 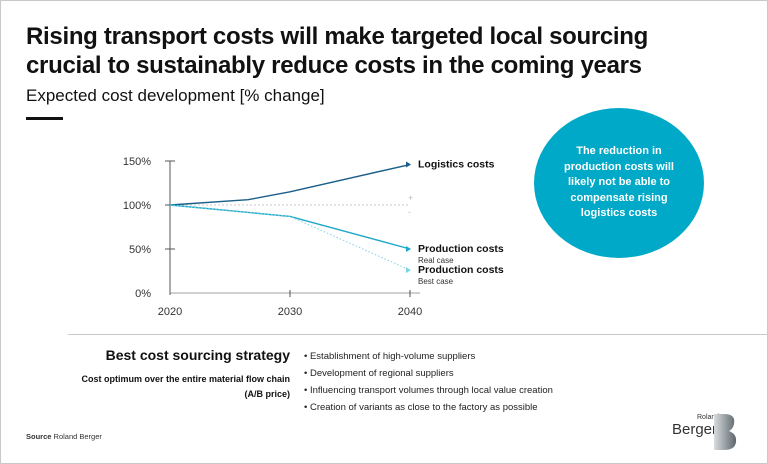 I want to click on series-sublabel: Real case, so click(x=436, y=260).